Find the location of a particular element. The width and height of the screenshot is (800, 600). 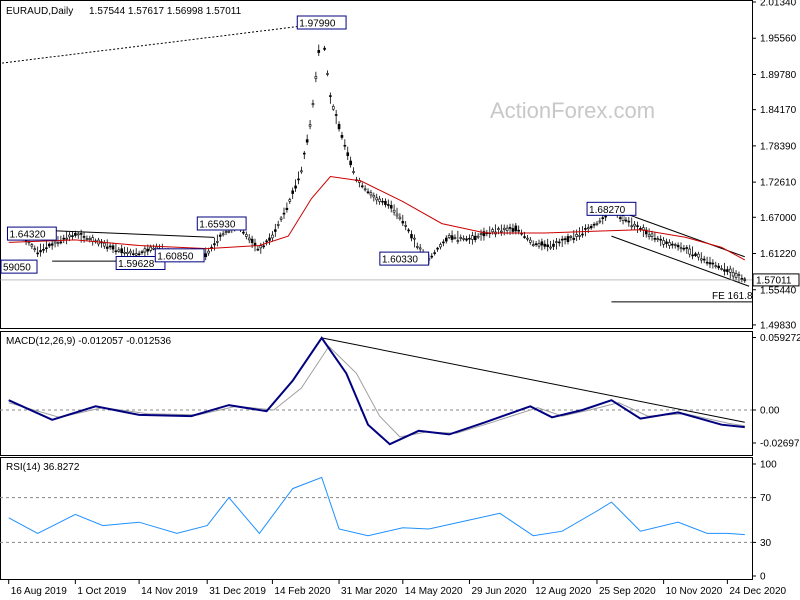

moving-average-line is located at coordinates (377, 218).